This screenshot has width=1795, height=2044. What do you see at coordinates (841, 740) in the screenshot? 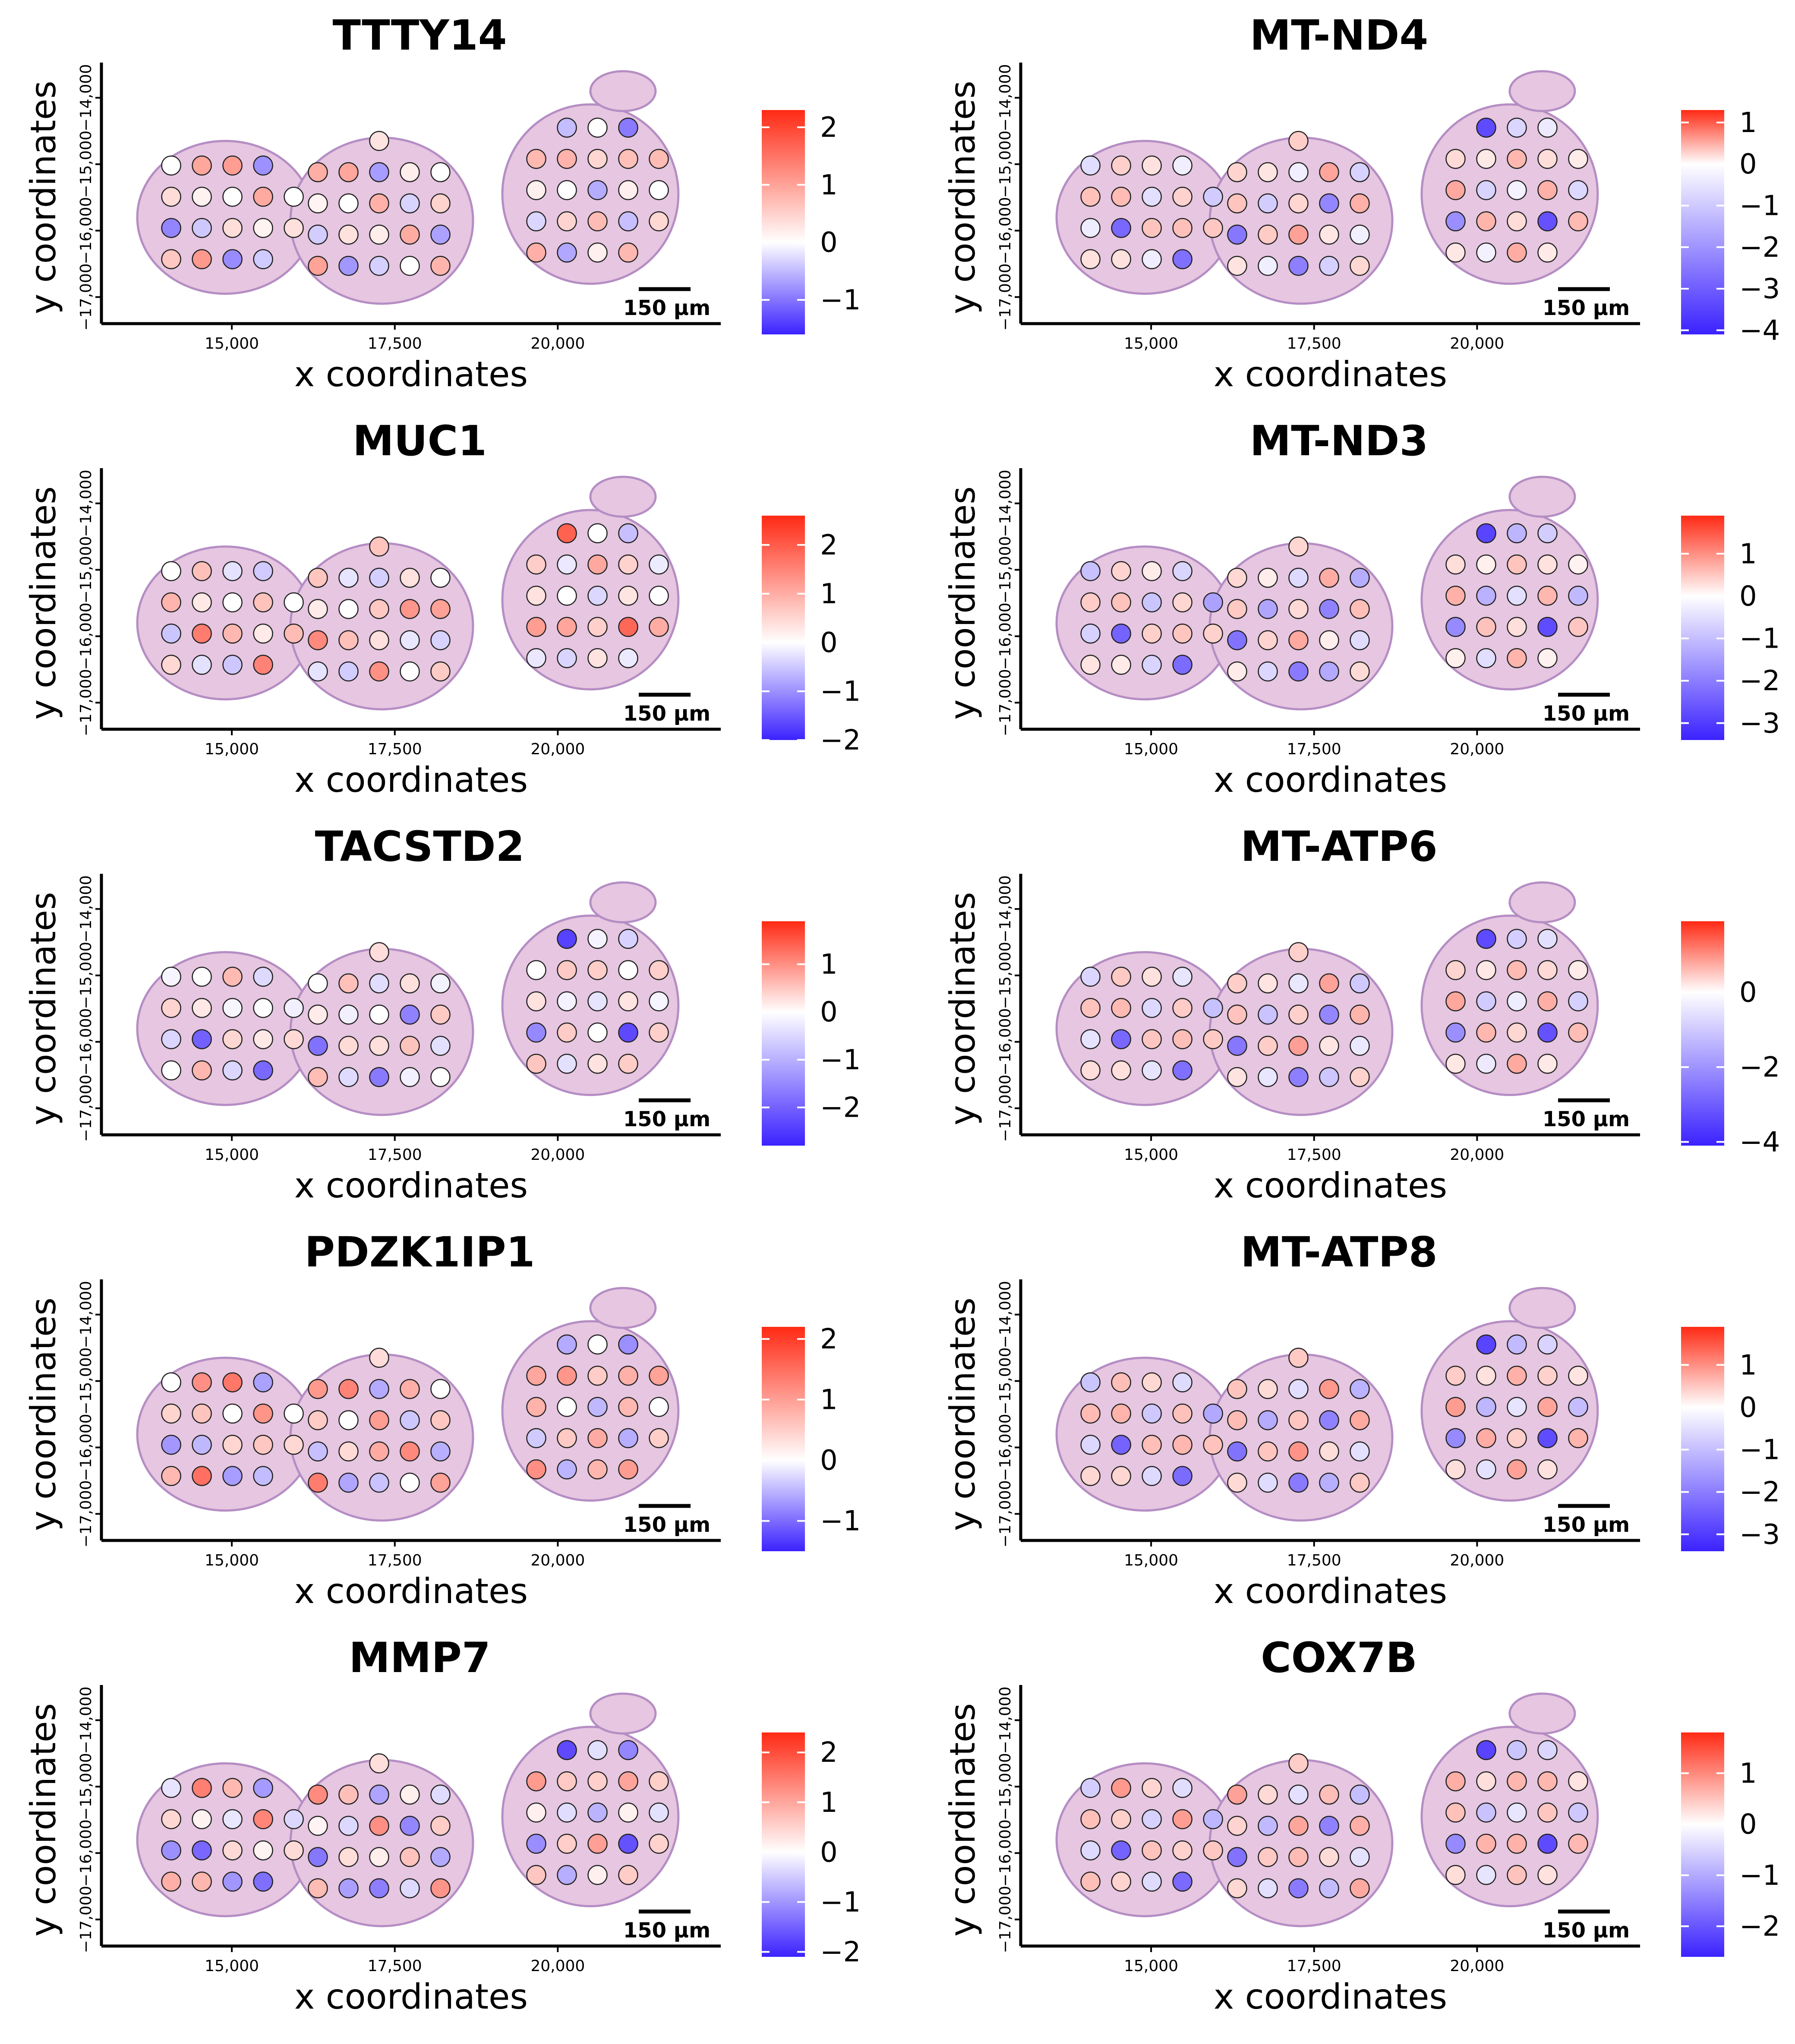
I see `colorbar-tick-label: −2` at bounding box center [841, 740].